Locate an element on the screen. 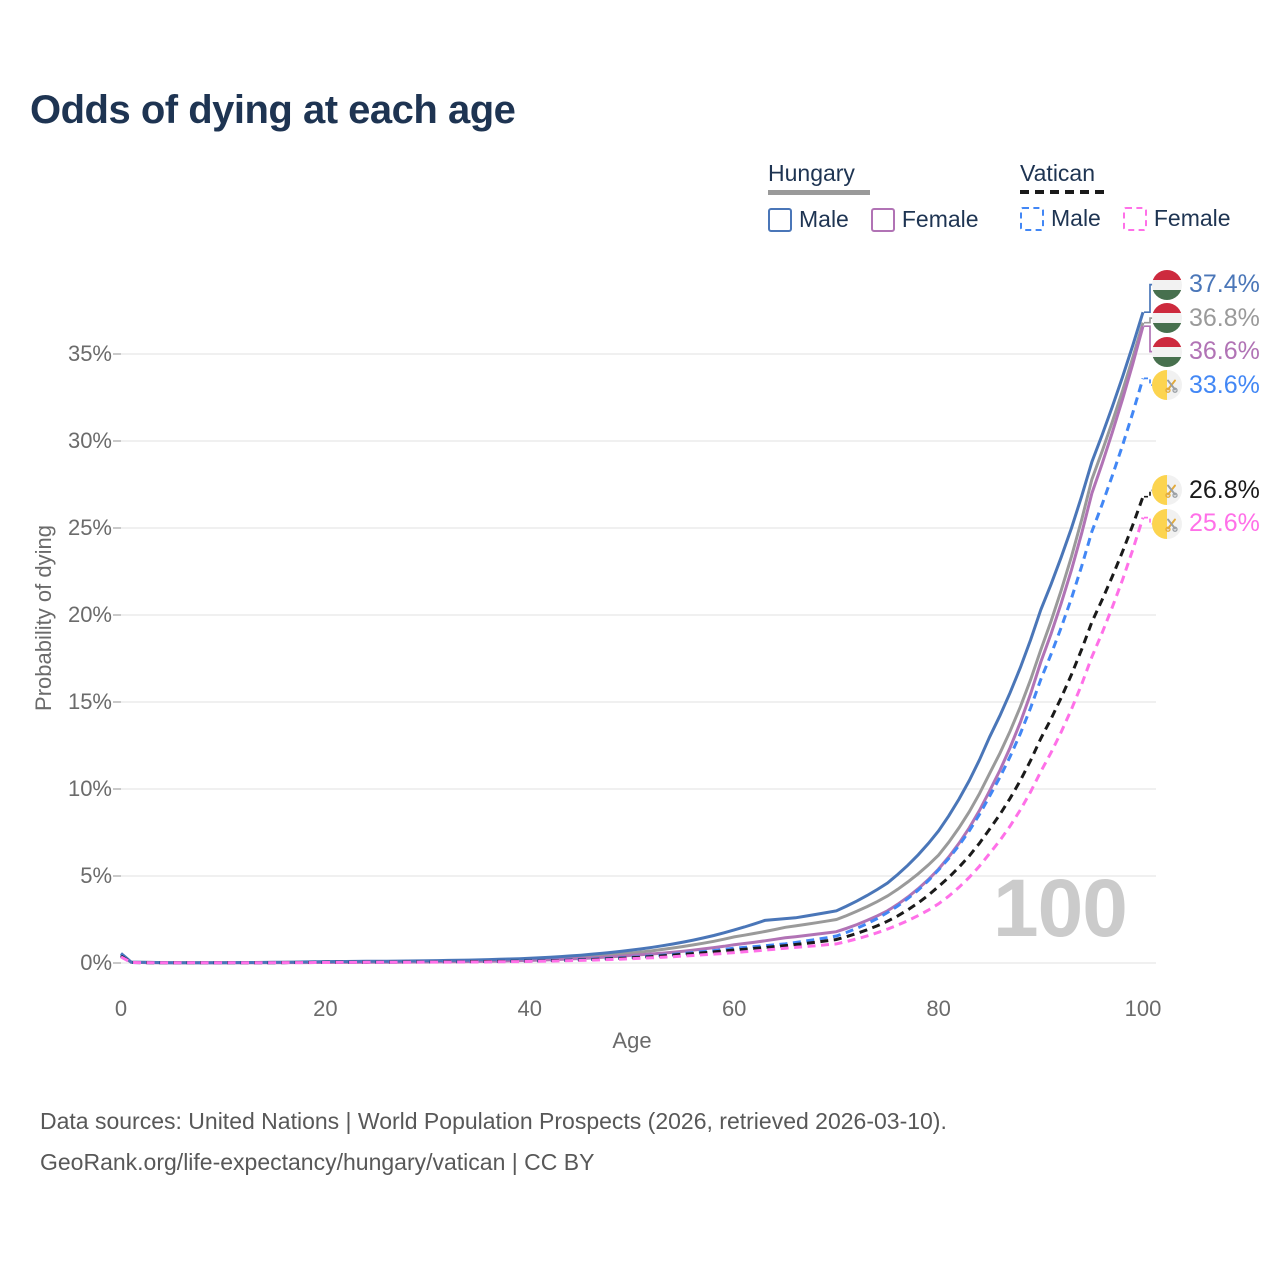 The image size is (1280, 1280). end-label-value: 36.6% is located at coordinates (1224, 351).